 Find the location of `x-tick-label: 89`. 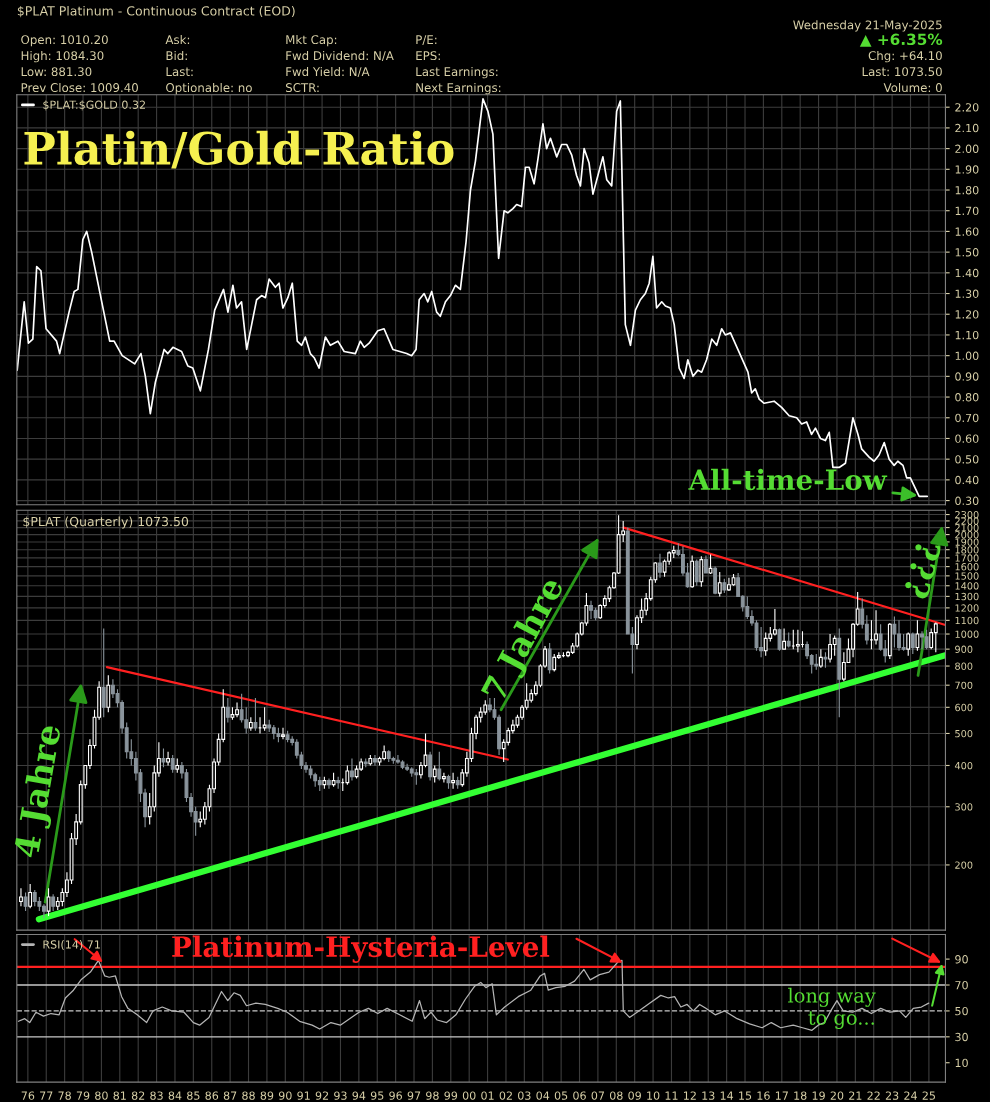

x-tick-label: 89 is located at coordinates (267, 1095).